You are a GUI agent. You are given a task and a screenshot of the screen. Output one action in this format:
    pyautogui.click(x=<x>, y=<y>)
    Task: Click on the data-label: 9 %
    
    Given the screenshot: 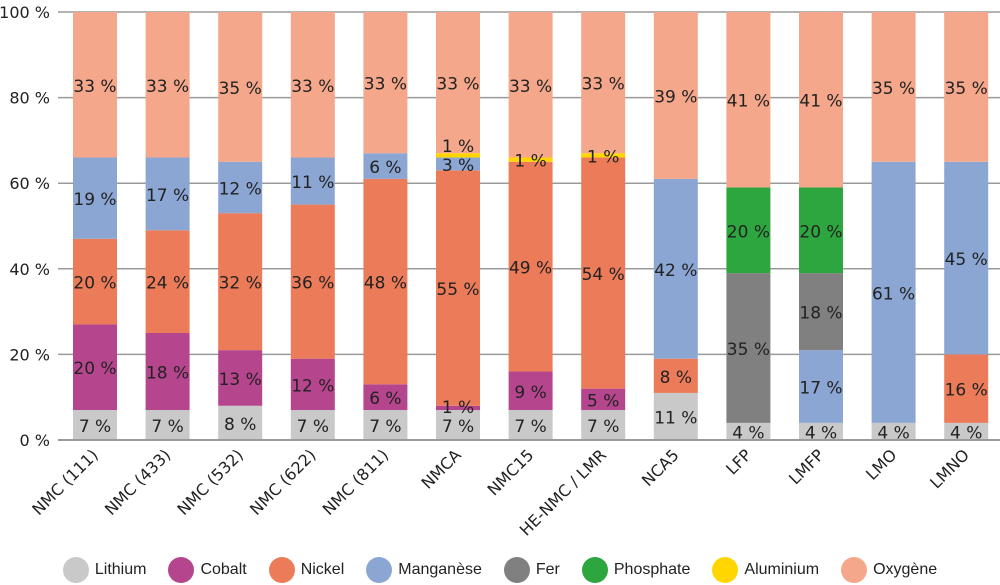 What is the action you would take?
    pyautogui.click(x=530, y=393)
    